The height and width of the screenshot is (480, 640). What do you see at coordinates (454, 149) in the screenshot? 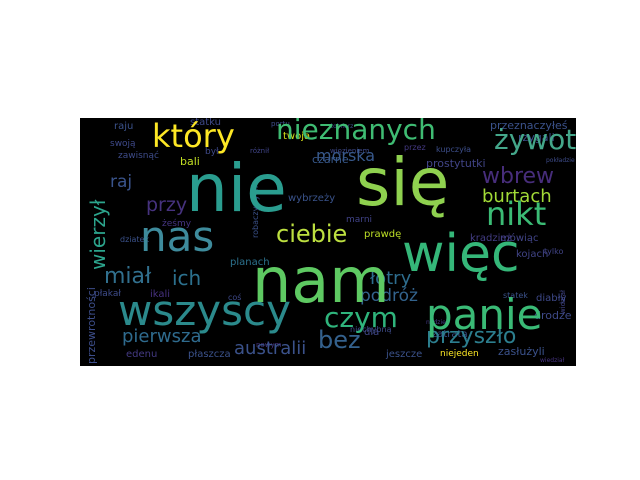
I see `word-kupczyla: kupczyła` at bounding box center [454, 149].